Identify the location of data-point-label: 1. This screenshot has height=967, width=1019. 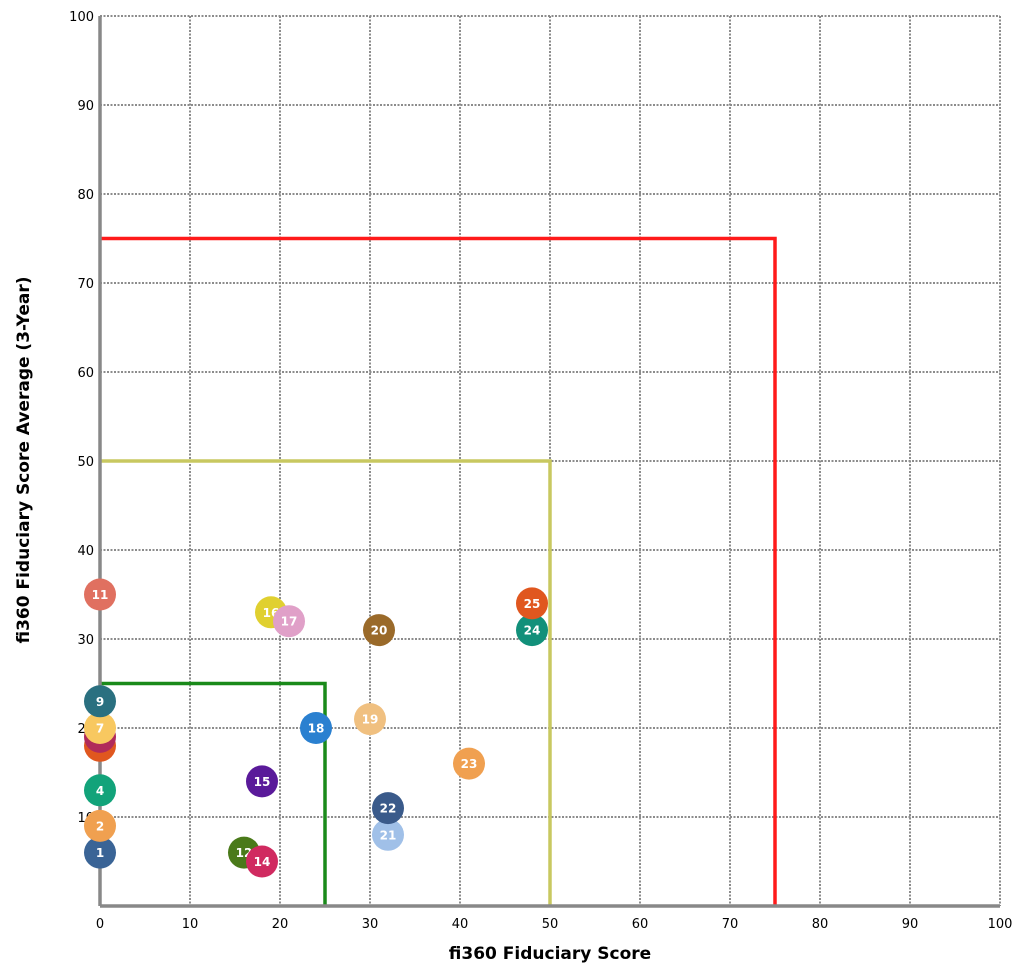
(100, 853).